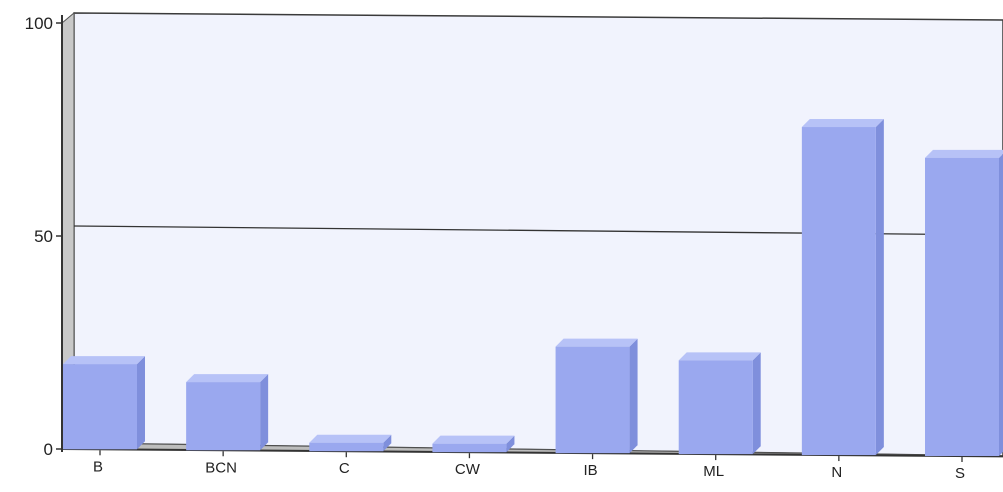 This screenshot has height=492, width=1003. What do you see at coordinates (48, 449) in the screenshot?
I see `y-tick-label: 0` at bounding box center [48, 449].